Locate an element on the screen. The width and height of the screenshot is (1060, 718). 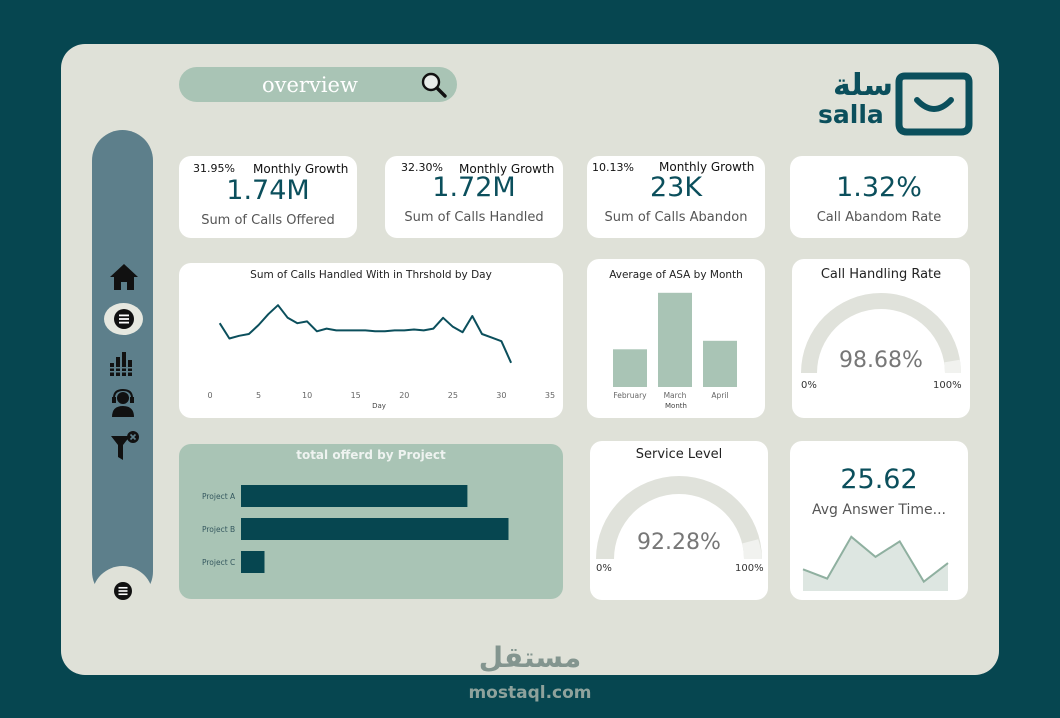
sidebar-item-overview is located at coordinates (123, 319).